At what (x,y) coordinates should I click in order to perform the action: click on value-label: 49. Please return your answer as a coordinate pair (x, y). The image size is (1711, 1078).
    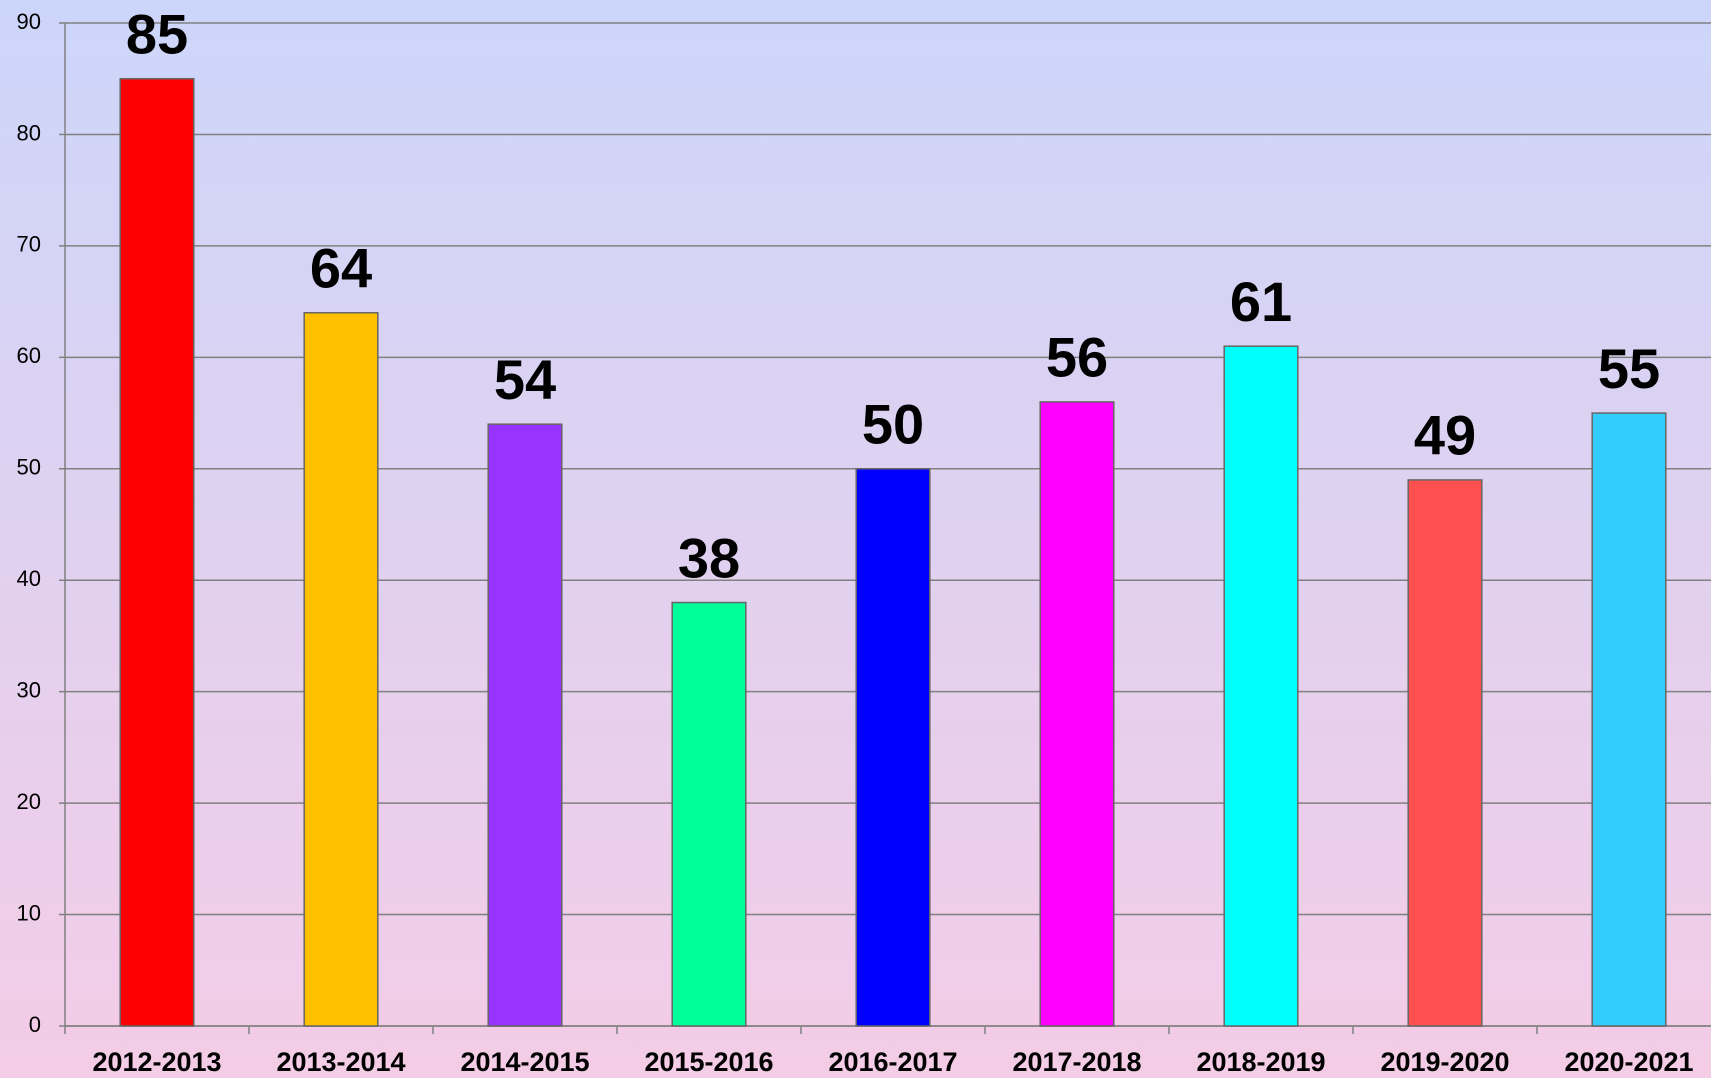
    Looking at the image, I should click on (1445, 435).